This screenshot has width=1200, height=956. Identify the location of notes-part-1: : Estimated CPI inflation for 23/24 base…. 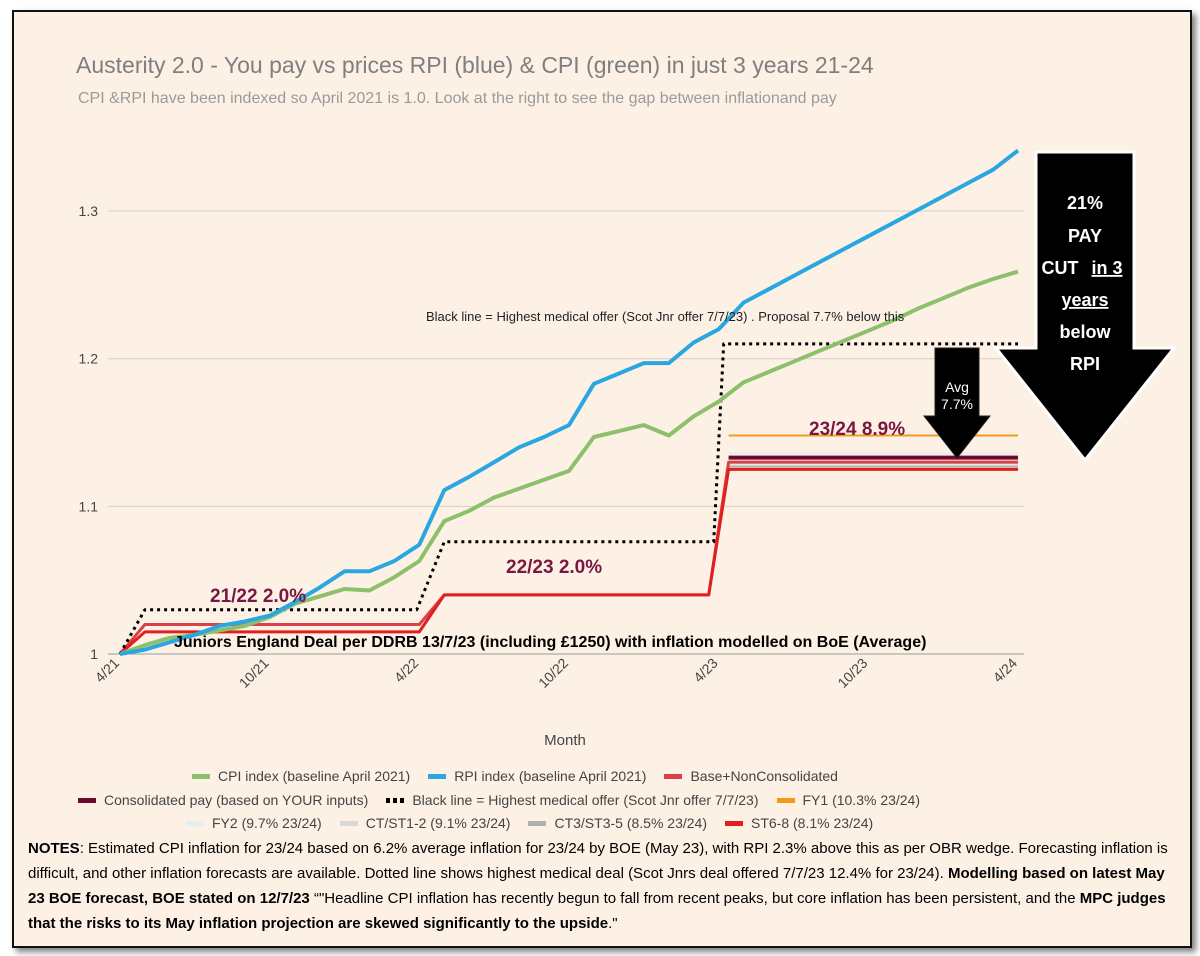
(598, 861).